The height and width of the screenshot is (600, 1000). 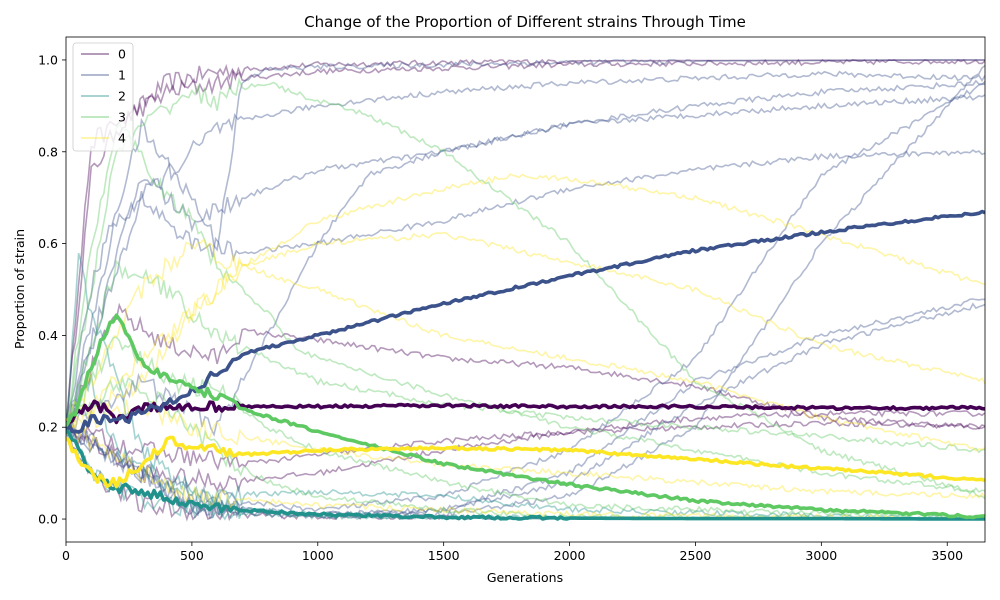 What do you see at coordinates (696, 555) in the screenshot?
I see `x-tick-label: 2500` at bounding box center [696, 555].